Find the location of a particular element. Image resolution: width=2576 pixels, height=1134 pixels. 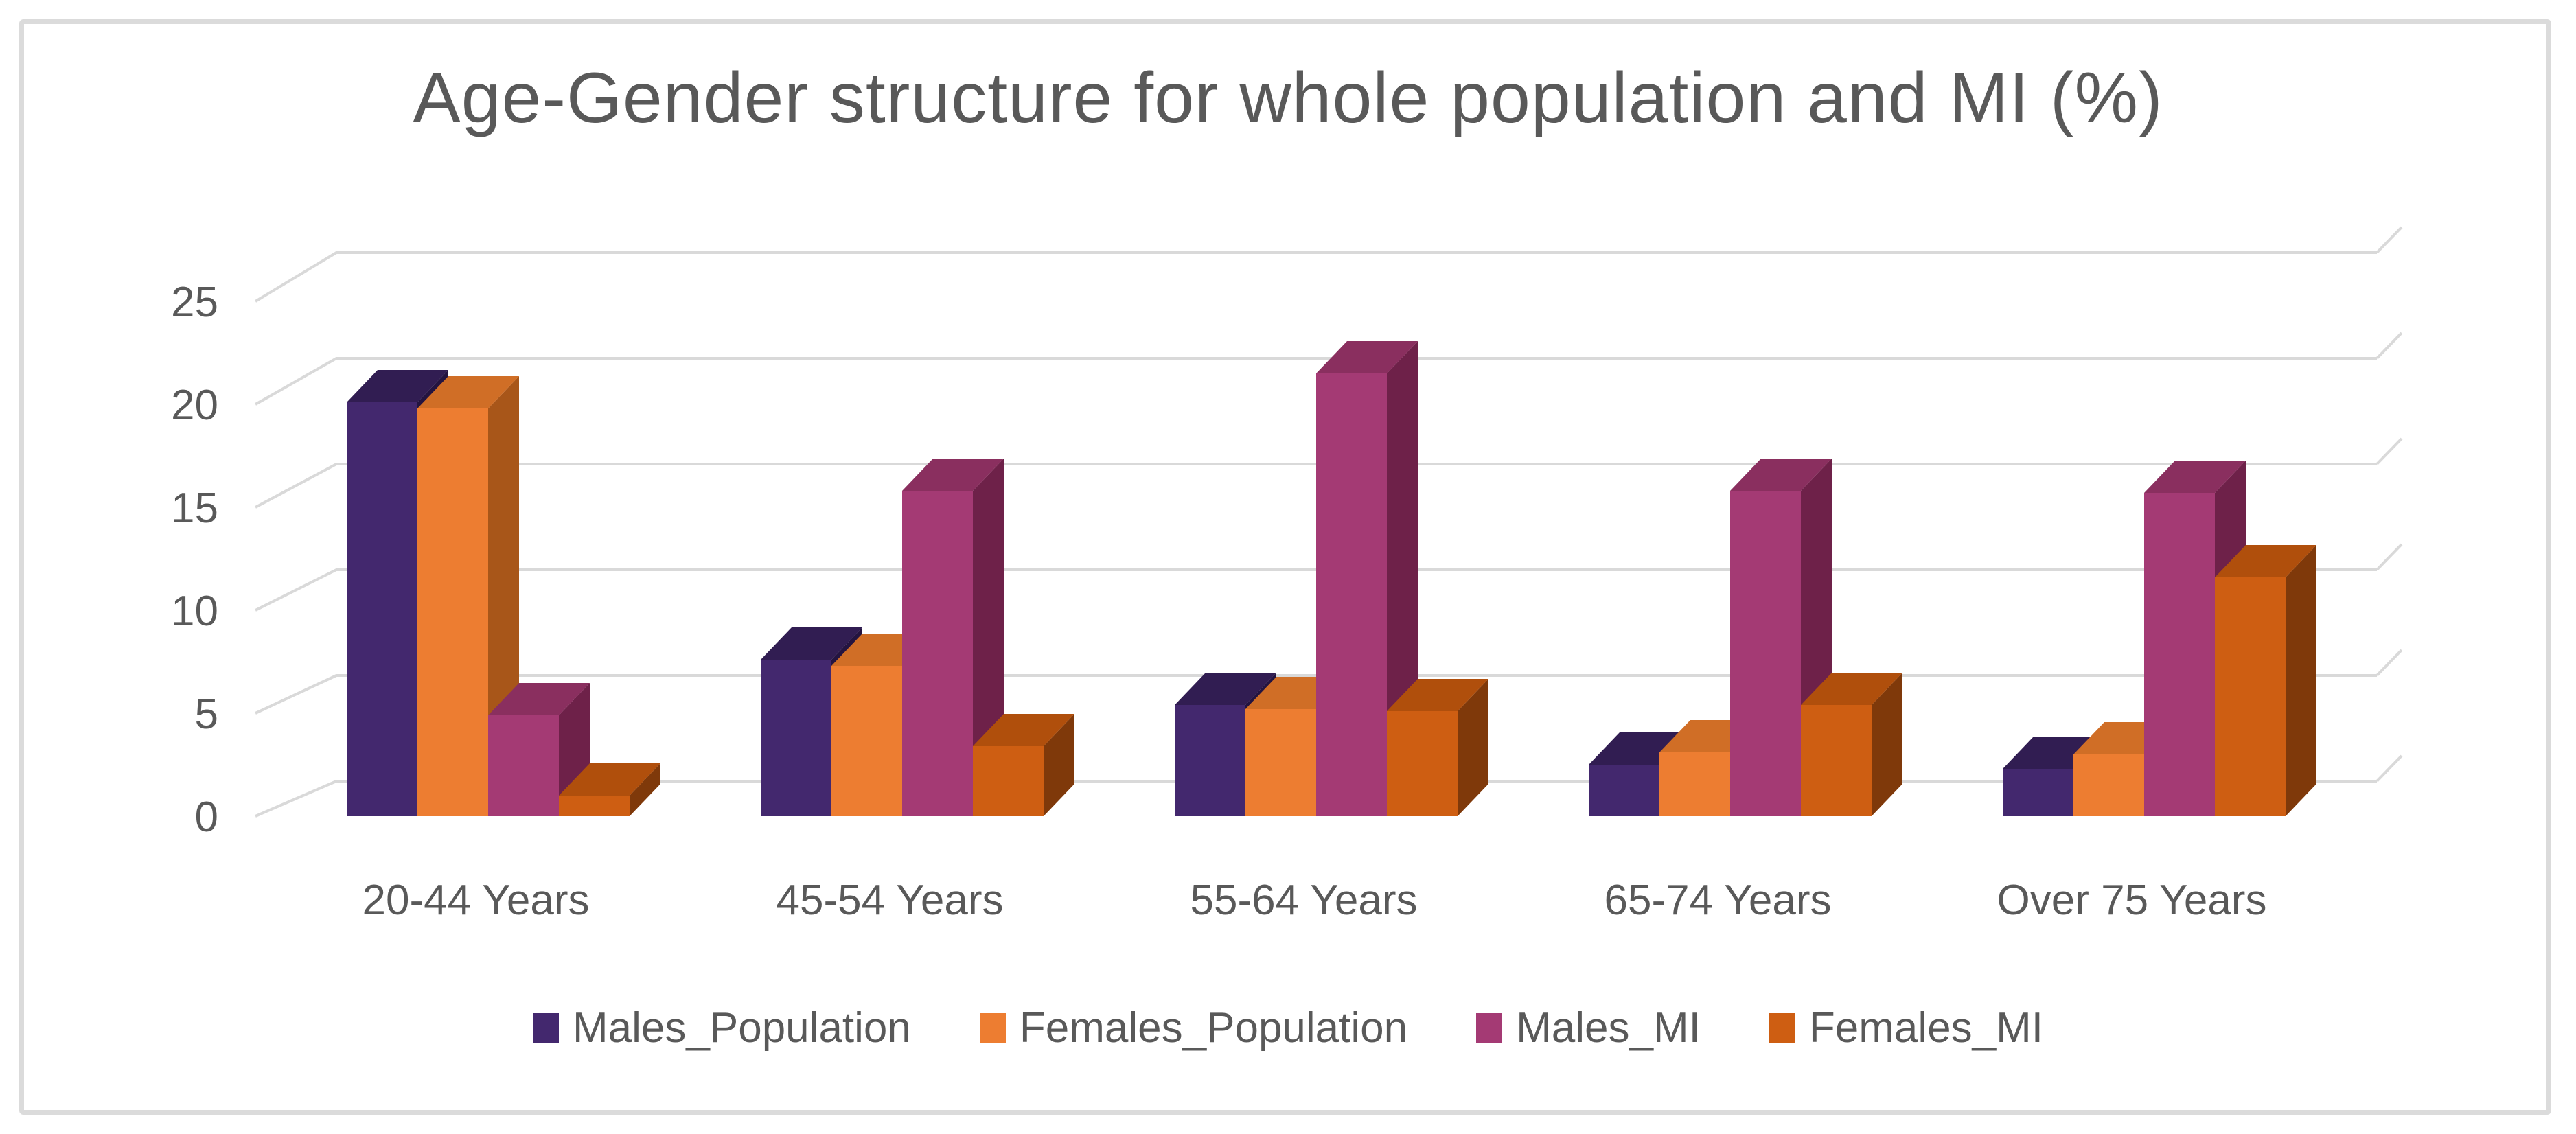

y-axis-tick-label: 0 is located at coordinates (206, 817).